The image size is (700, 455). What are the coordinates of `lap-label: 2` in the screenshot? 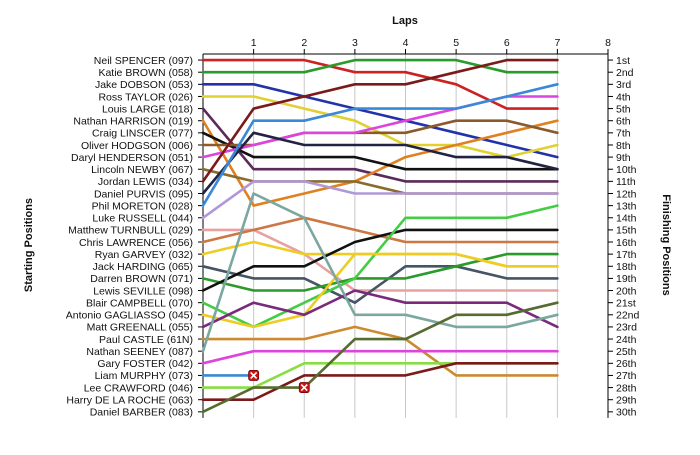 It's located at (304, 43).